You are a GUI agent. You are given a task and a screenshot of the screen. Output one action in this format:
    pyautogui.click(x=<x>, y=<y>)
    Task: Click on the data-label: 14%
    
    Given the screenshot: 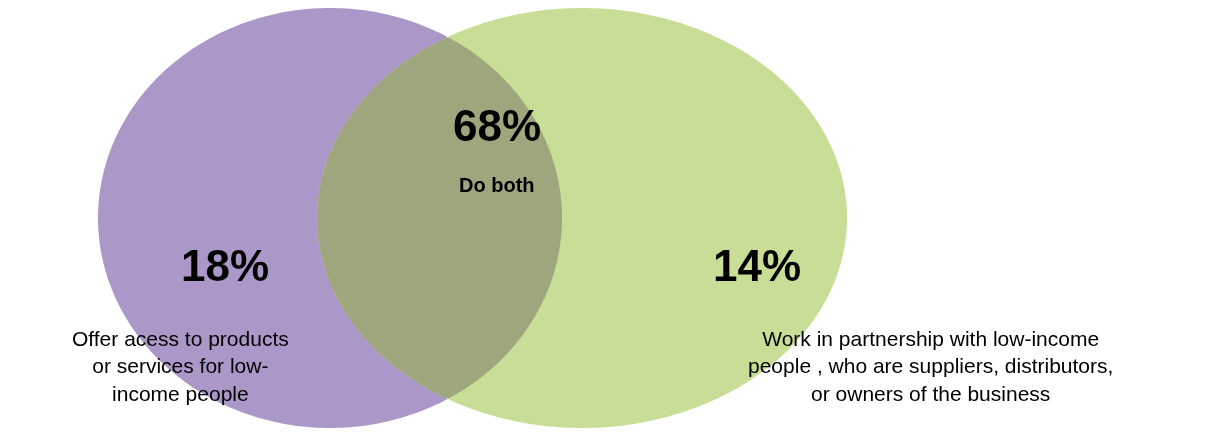 What is the action you would take?
    pyautogui.click(x=757, y=265)
    